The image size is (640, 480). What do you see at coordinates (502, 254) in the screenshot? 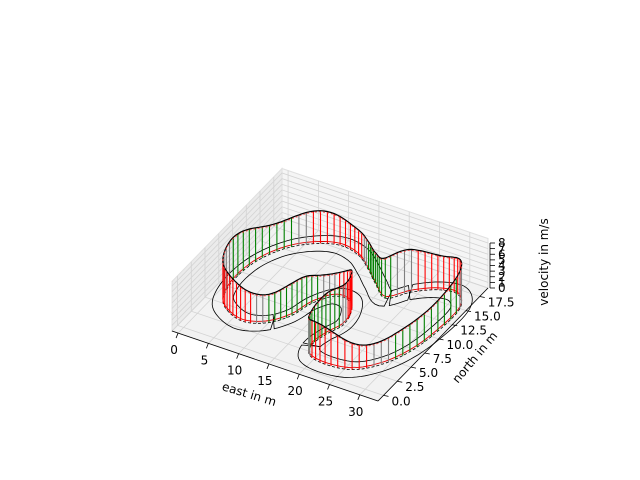
I see `z-tick-label: 6` at bounding box center [502, 254].